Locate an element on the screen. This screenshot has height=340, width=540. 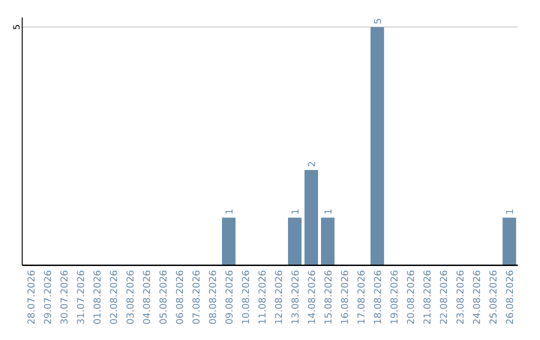
x-tick-label: 30.07.2026 is located at coordinates (64, 297).